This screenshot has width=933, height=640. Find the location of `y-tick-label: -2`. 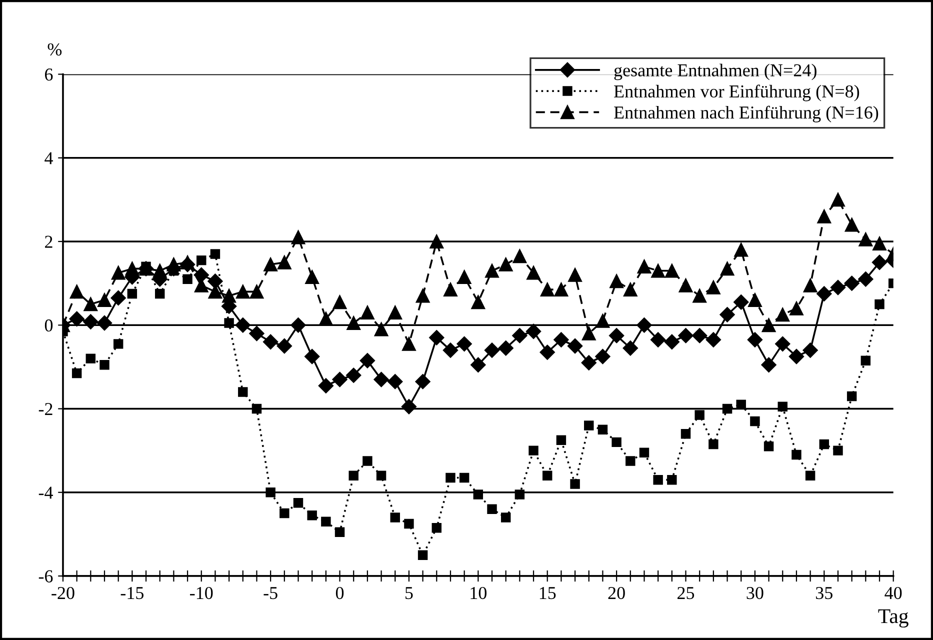

y-tick-label: -2 is located at coordinates (45, 409).